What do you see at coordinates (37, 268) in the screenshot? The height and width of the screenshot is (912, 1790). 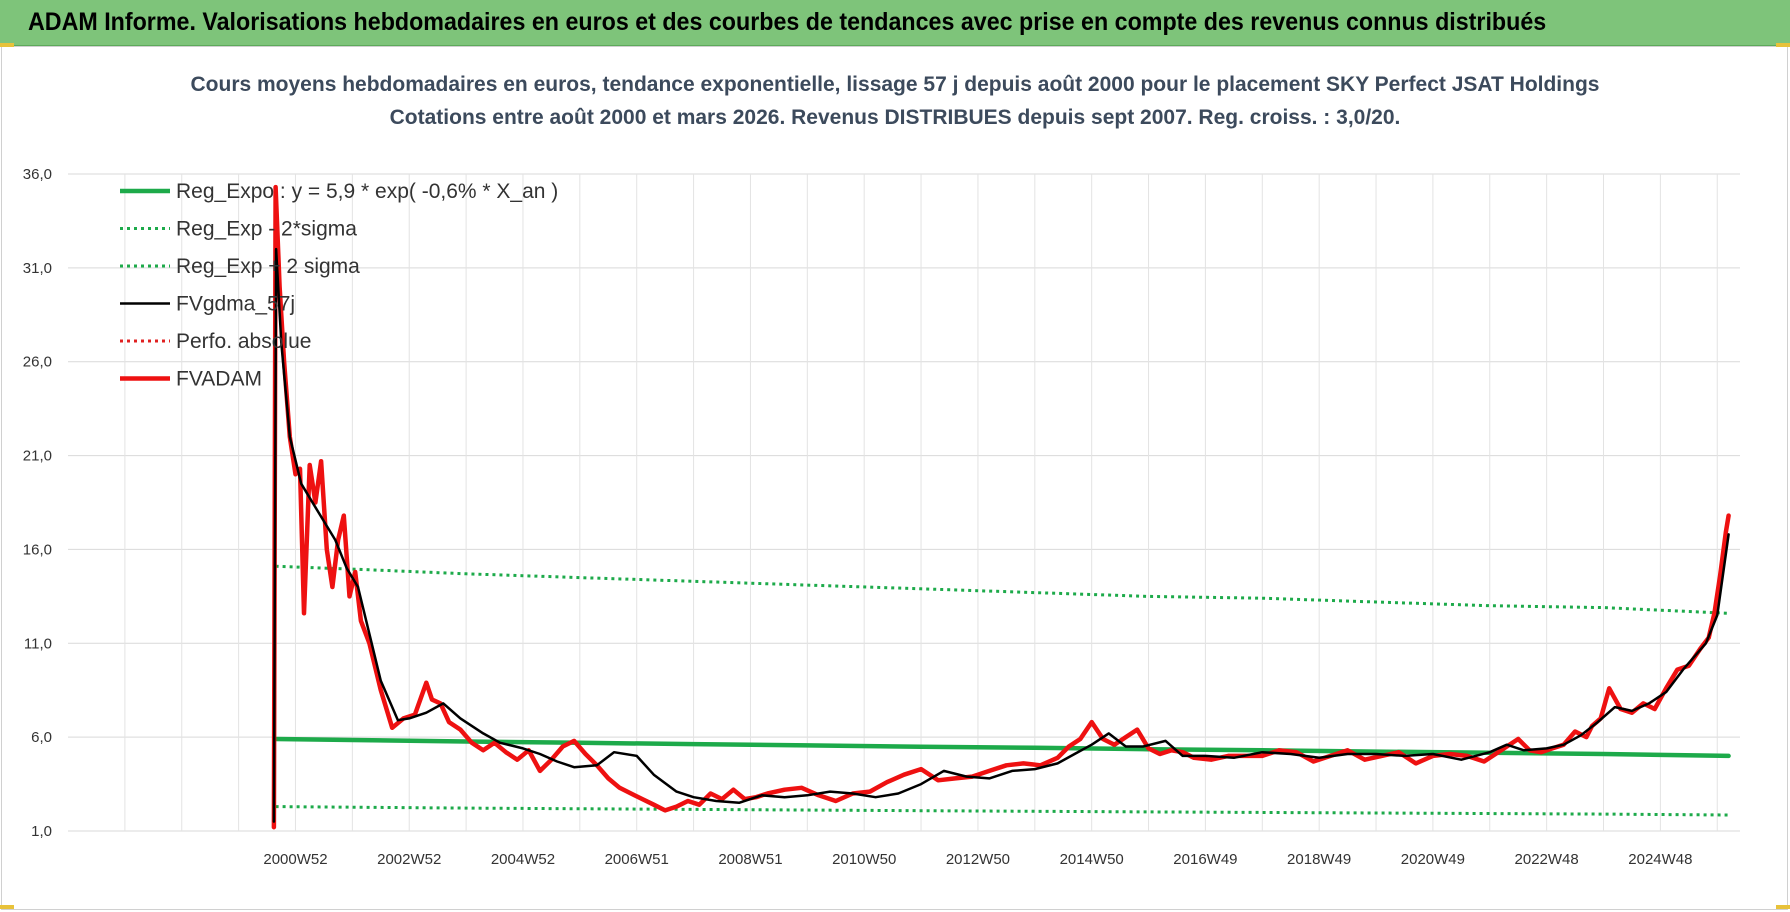 I see `y-tick-label: 31,0` at bounding box center [37, 268].